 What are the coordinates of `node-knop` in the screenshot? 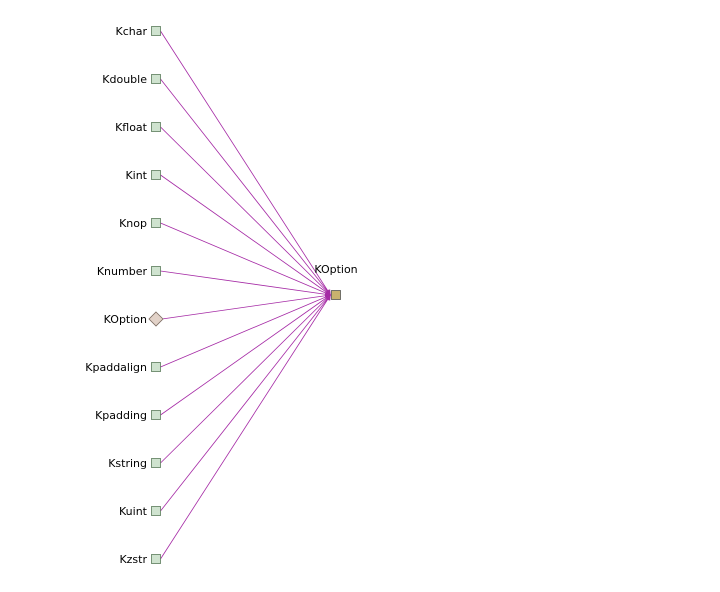 It's located at (156, 223).